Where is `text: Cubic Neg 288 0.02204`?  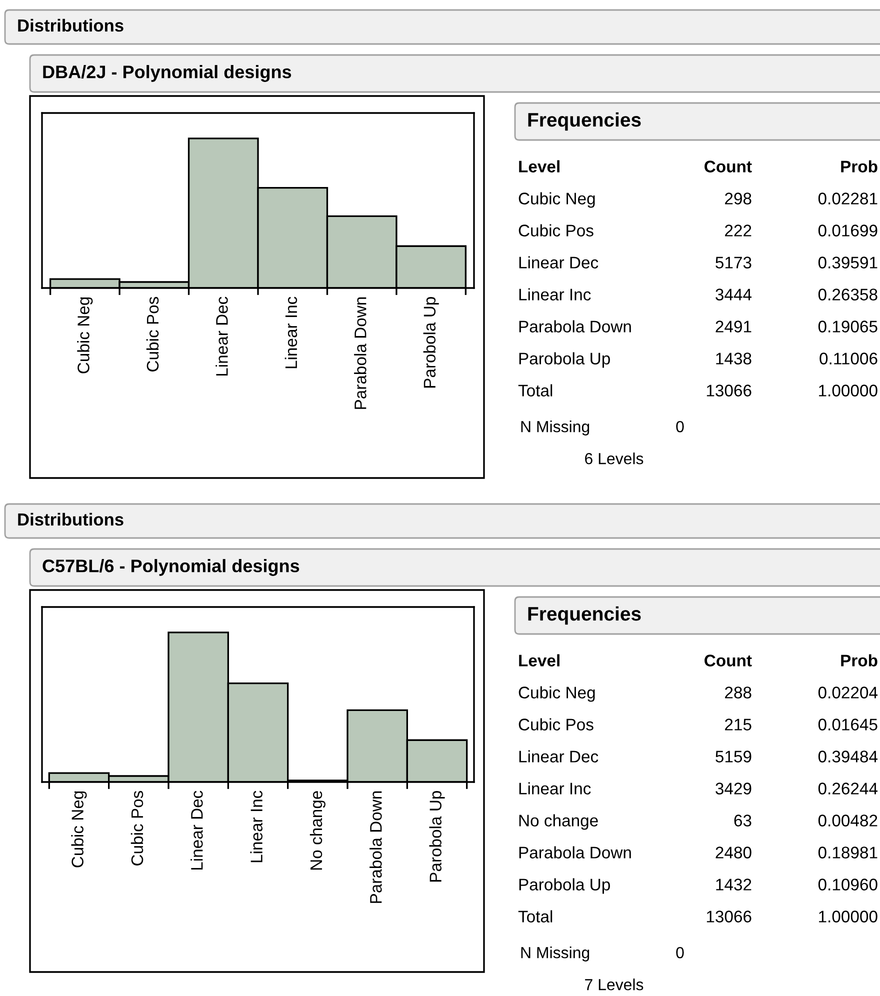 text: Cubic Neg 288 0.02204 is located at coordinates (698, 694).